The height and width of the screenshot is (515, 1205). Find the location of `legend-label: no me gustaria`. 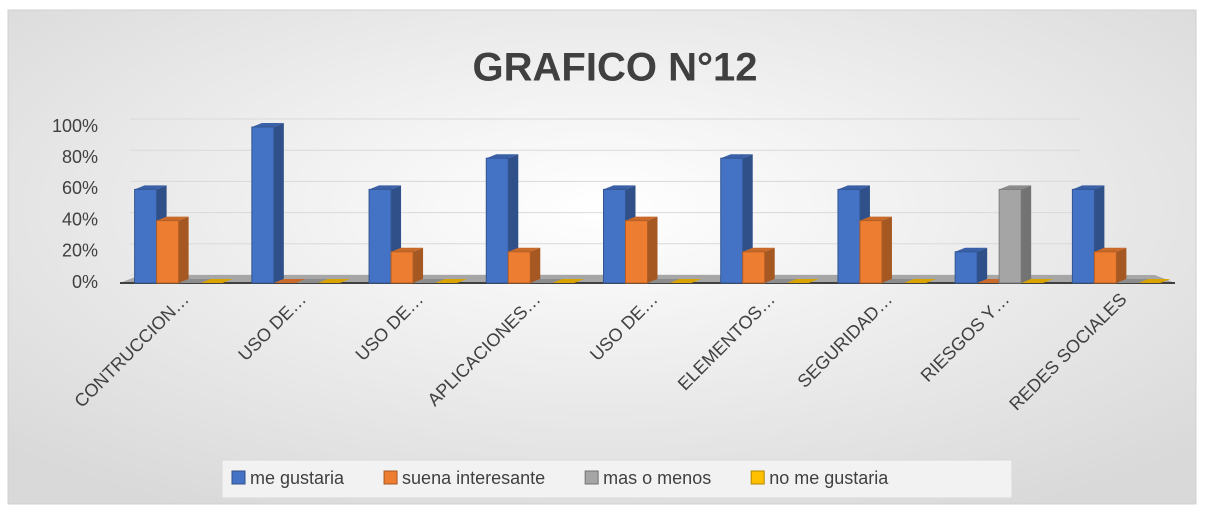

legend-label: no me gustaria is located at coordinates (829, 478).